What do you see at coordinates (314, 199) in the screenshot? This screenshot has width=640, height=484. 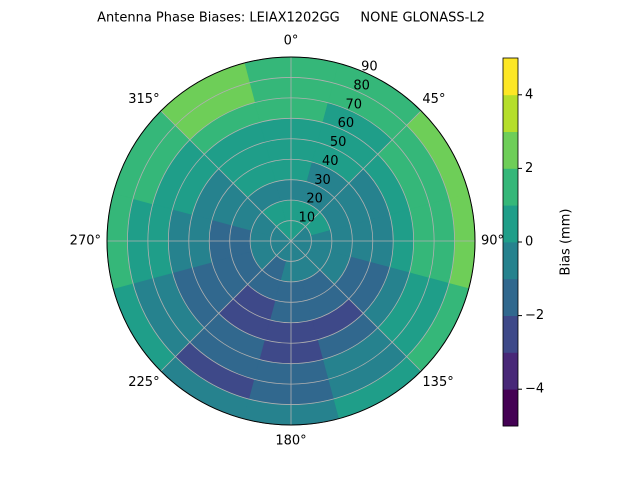 I see `radial-tick-label: 20` at bounding box center [314, 199].